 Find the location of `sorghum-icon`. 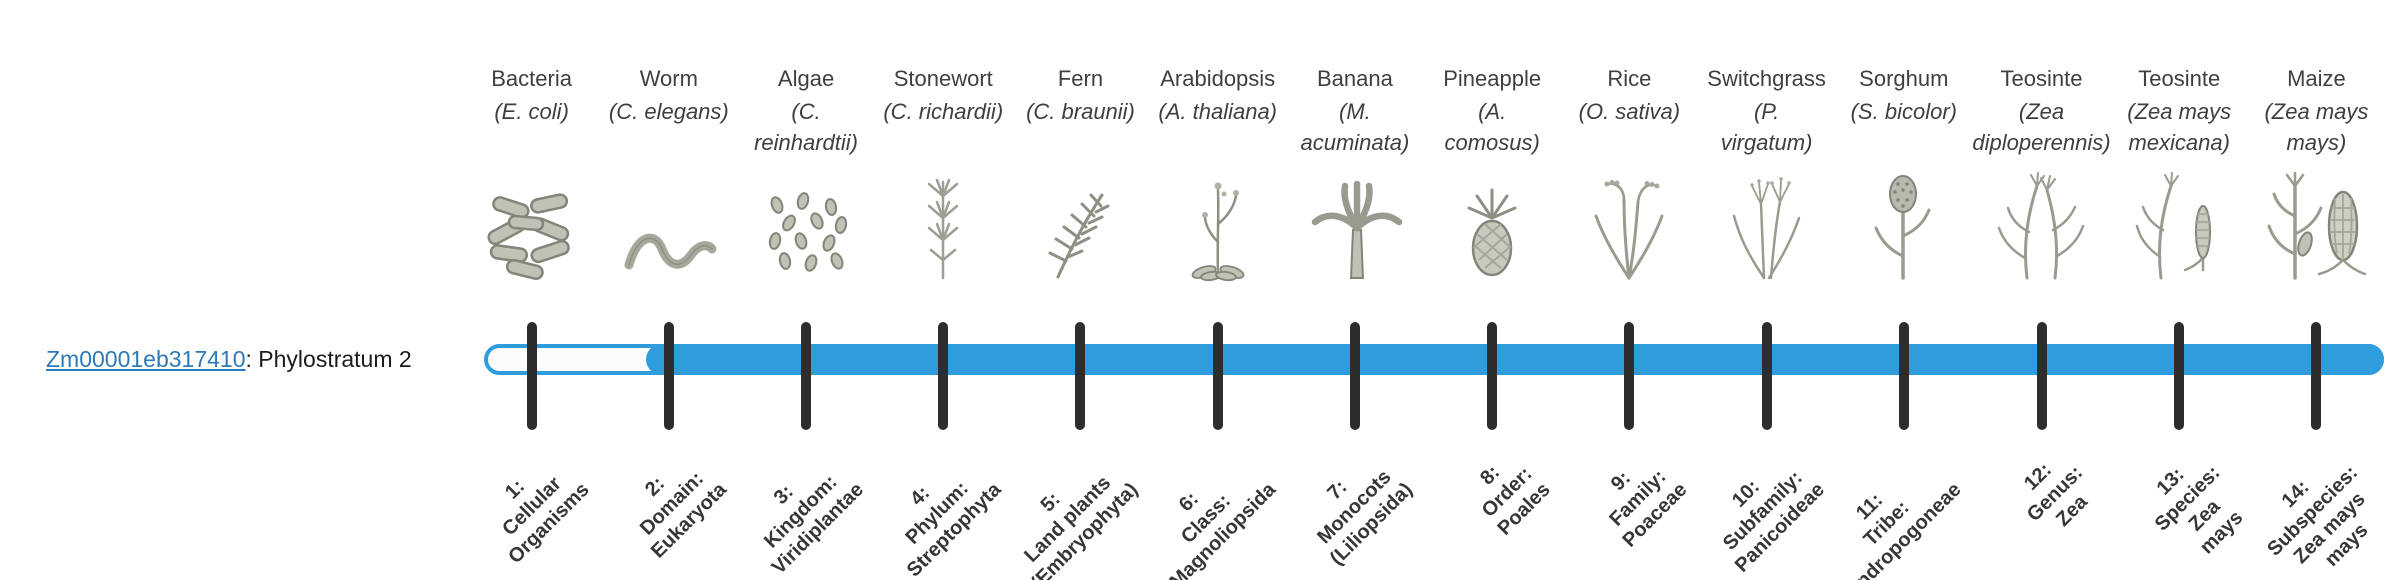

sorghum-icon is located at coordinates (1902, 227).